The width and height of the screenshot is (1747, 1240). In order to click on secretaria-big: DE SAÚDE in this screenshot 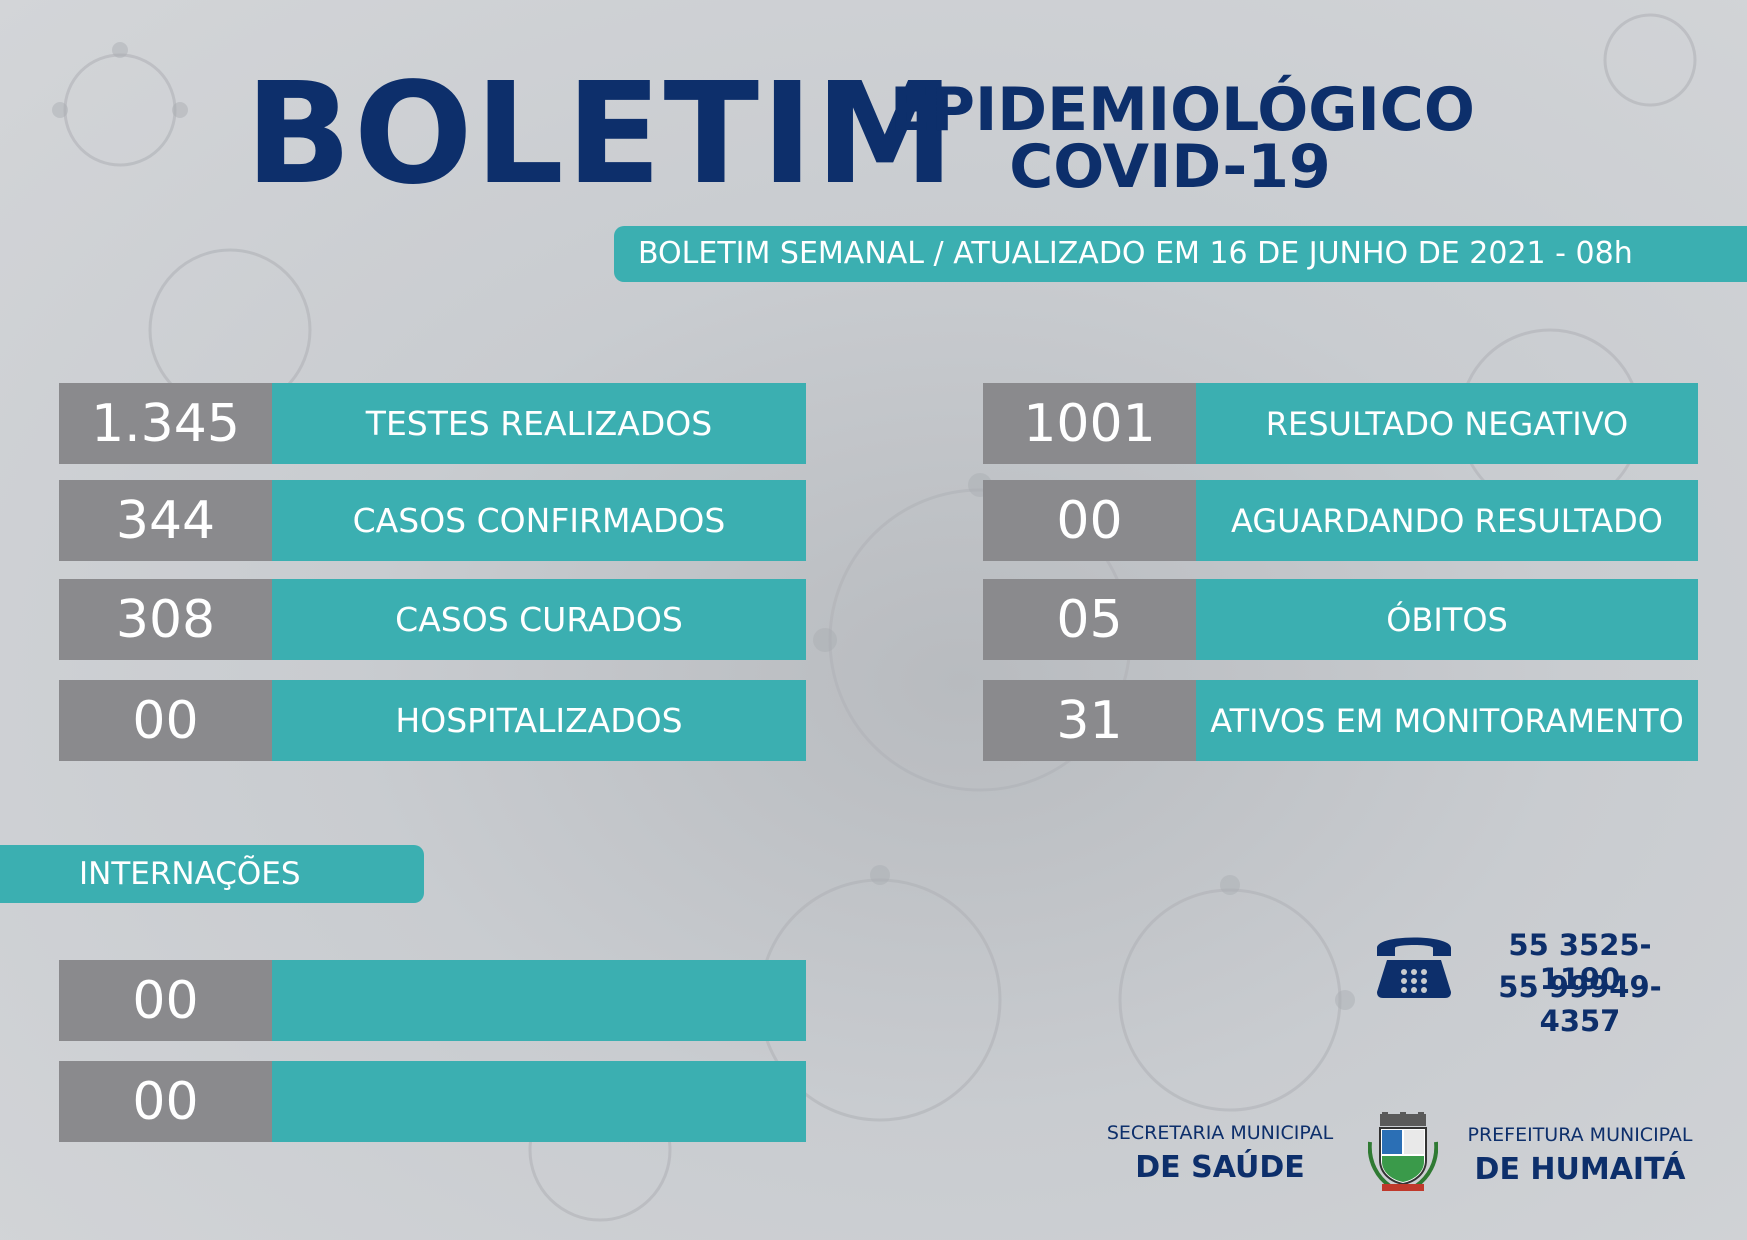, I will do `click(1220, 1167)`.